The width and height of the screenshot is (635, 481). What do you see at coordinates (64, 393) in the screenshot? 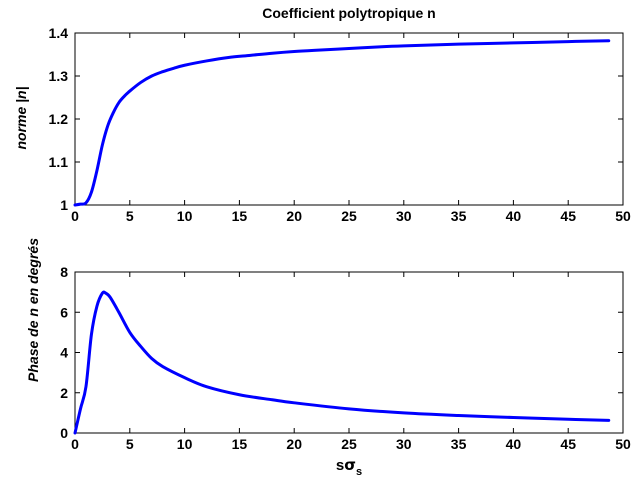
I see `bottom-y-tick-label: 2` at bounding box center [64, 393].